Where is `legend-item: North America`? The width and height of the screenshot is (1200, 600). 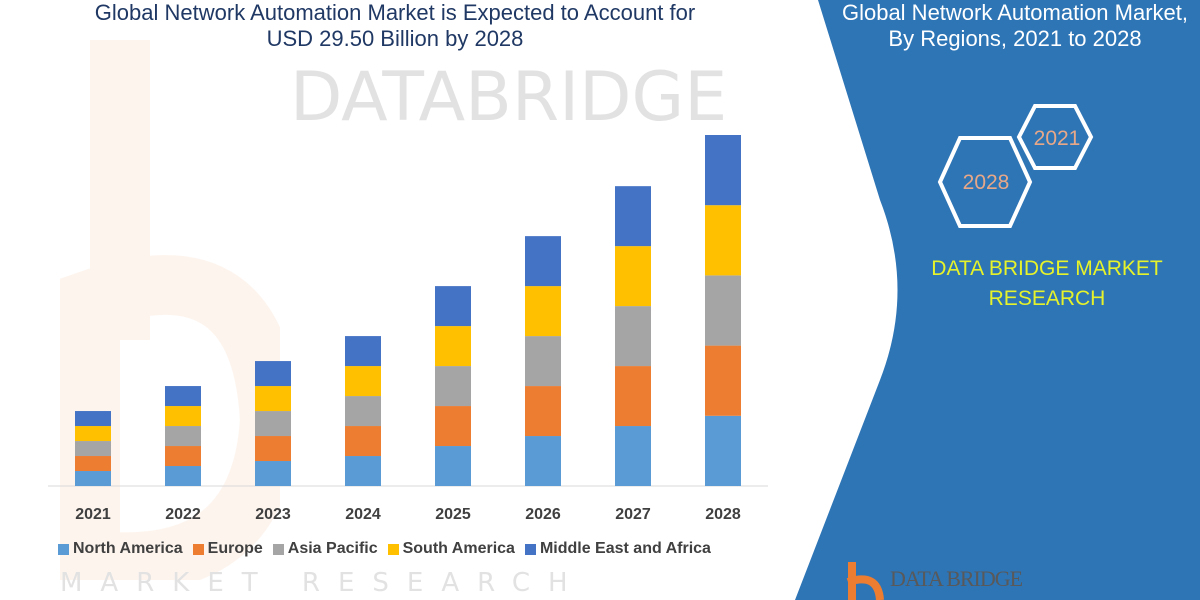
legend-item: North America is located at coordinates (120, 549).